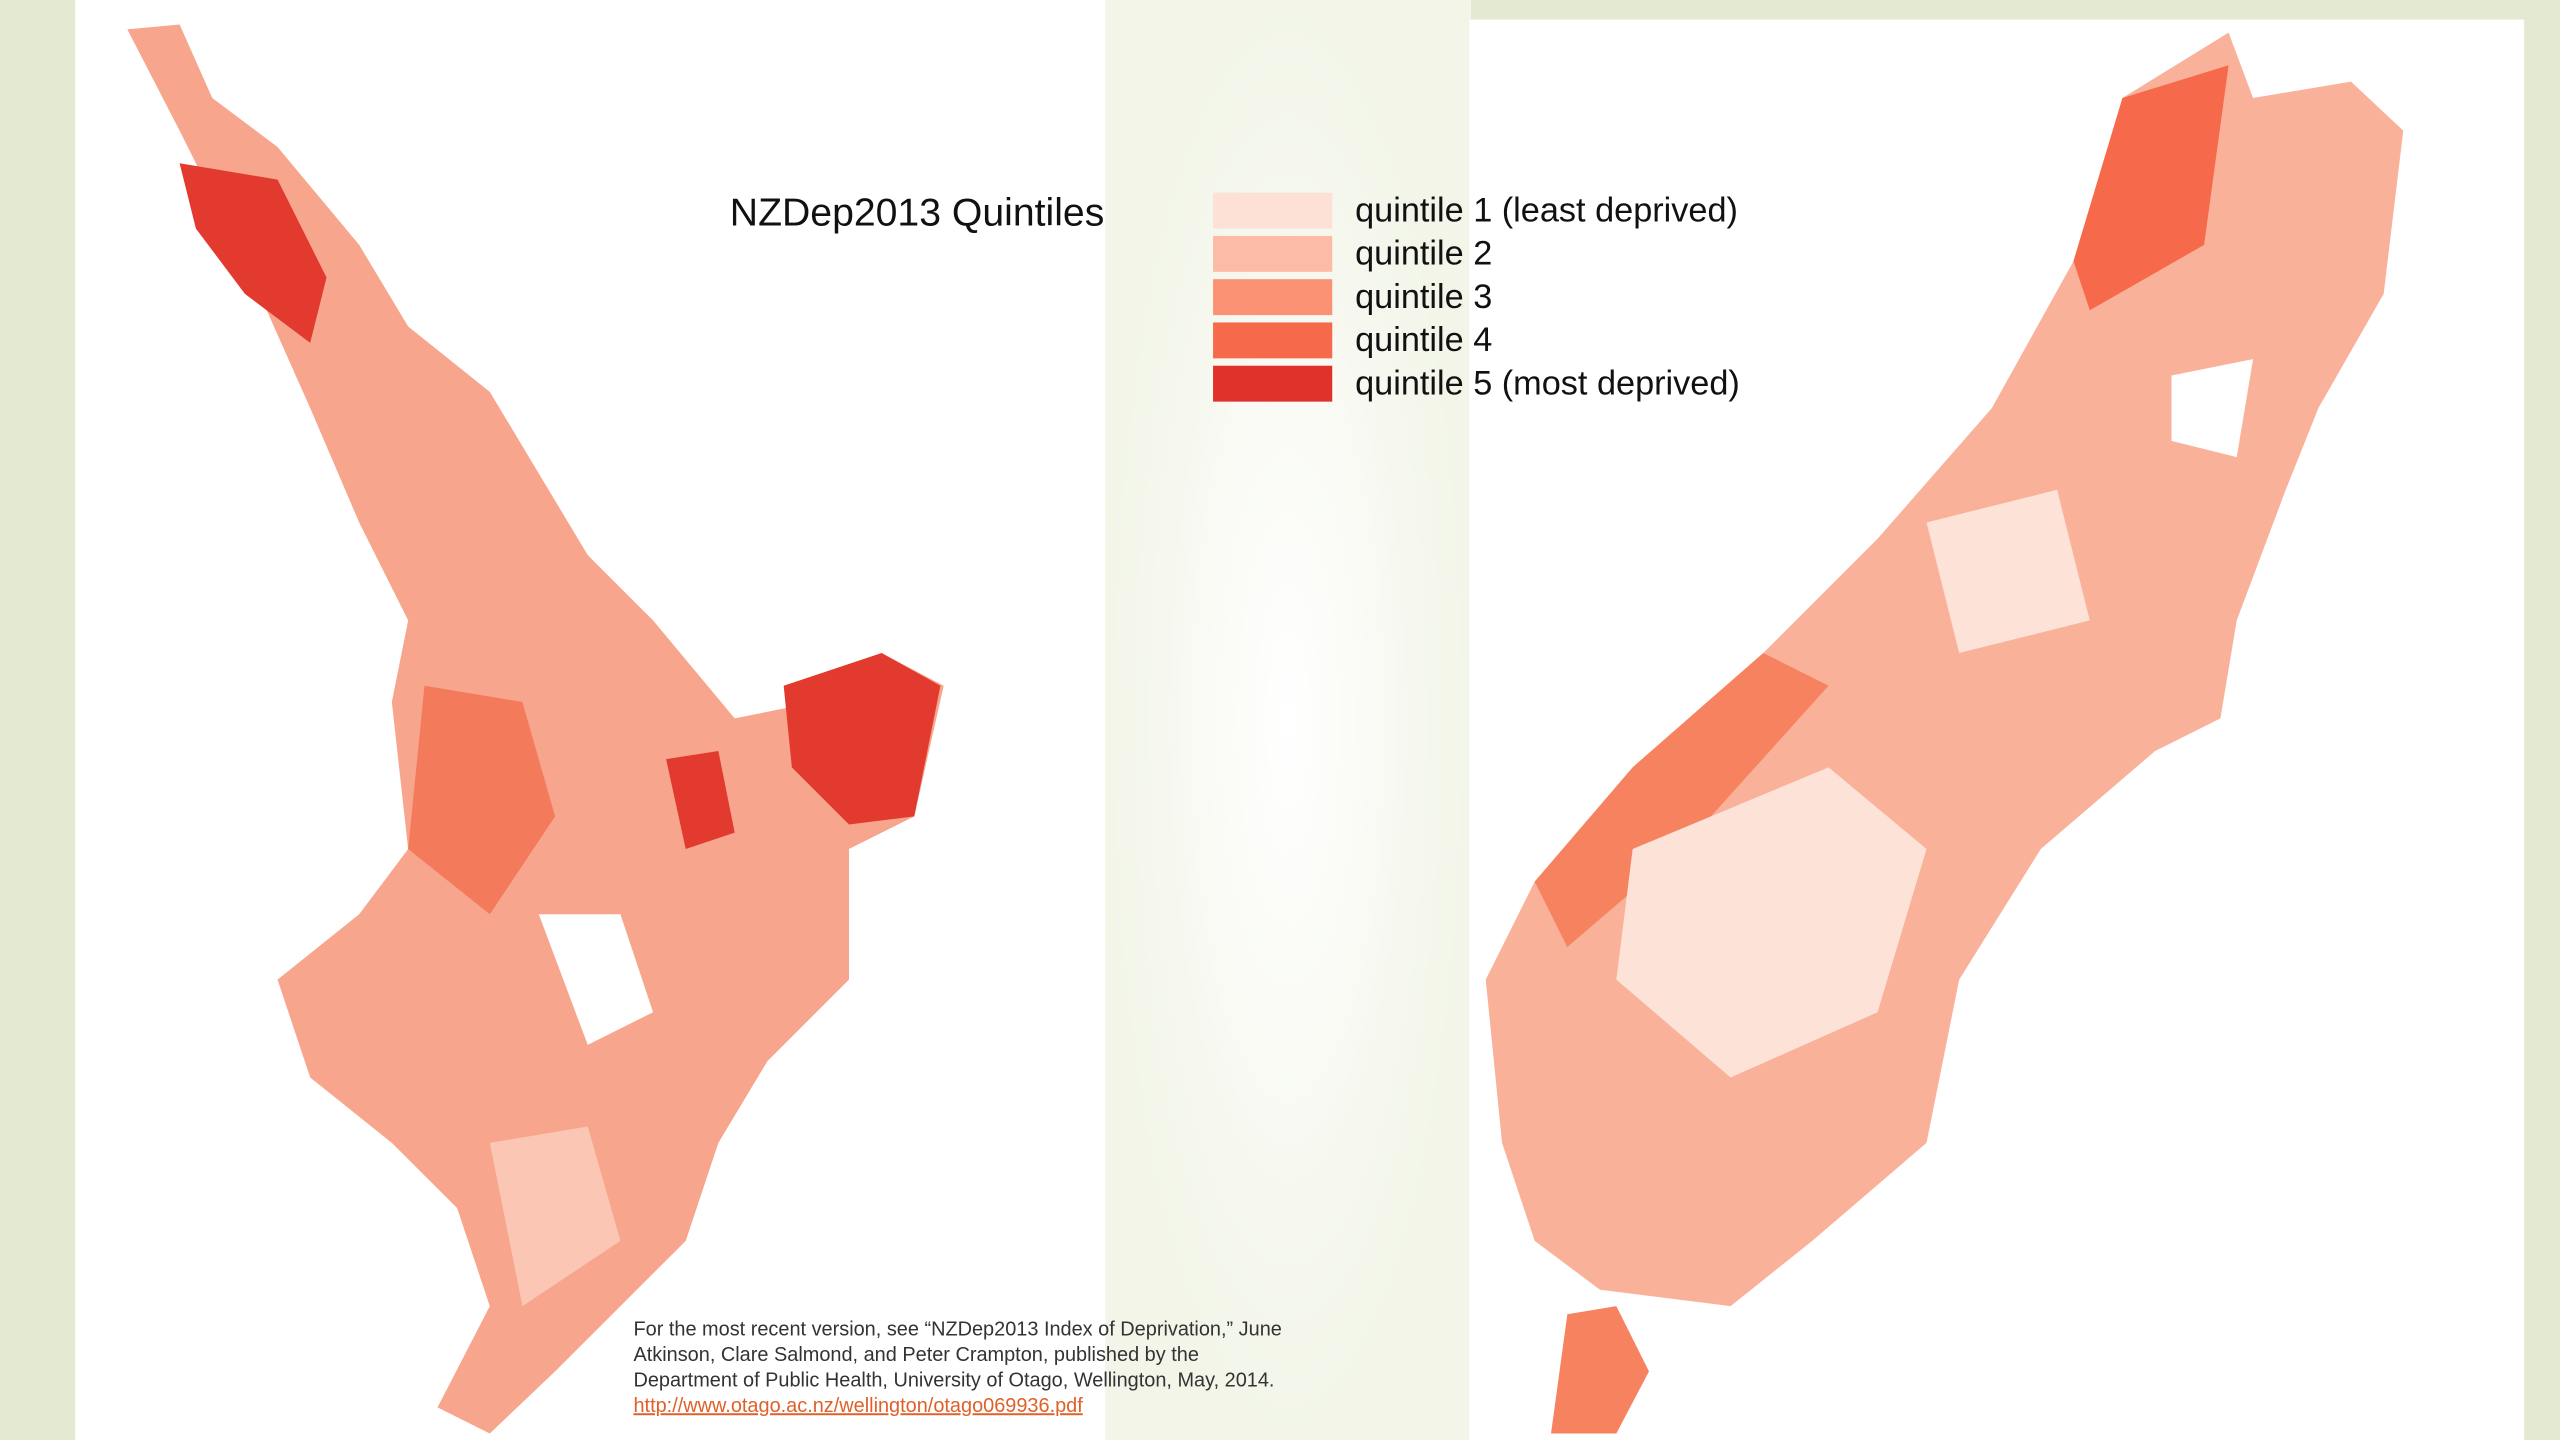 The width and height of the screenshot is (2560, 1440). What do you see at coordinates (917, 212) in the screenshot?
I see `legend-title: NZDep2013 Quintiles` at bounding box center [917, 212].